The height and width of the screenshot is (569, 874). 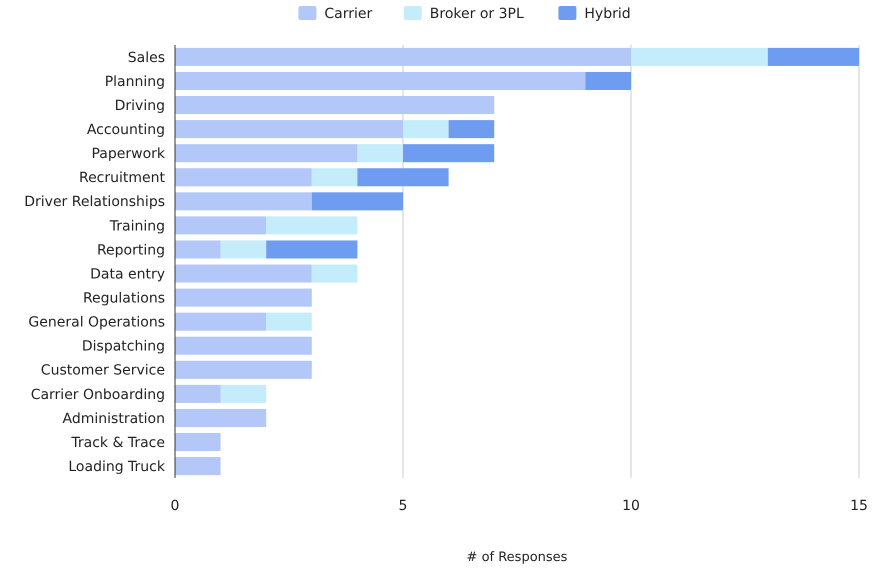 What do you see at coordinates (97, 394) in the screenshot?
I see `y-tick-label: Carrier Onboarding` at bounding box center [97, 394].